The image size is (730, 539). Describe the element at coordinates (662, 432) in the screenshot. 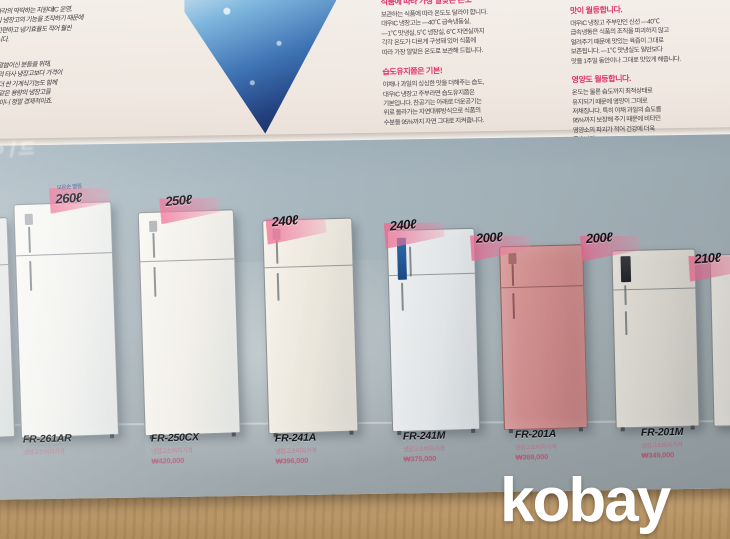

I see `model-name-5: FR-201M` at that location.